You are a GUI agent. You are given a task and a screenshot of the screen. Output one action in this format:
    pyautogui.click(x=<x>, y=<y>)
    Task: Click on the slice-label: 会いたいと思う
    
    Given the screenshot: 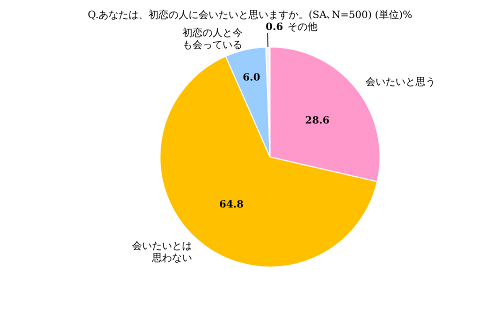 What is the action you would take?
    pyautogui.click(x=400, y=82)
    